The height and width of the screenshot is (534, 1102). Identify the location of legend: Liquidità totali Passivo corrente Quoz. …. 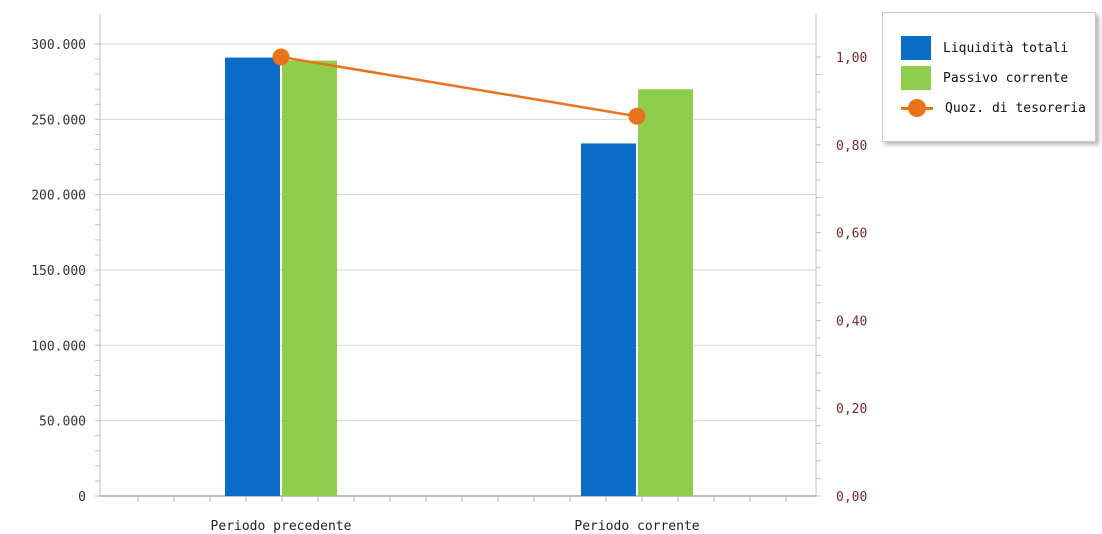
(989, 77).